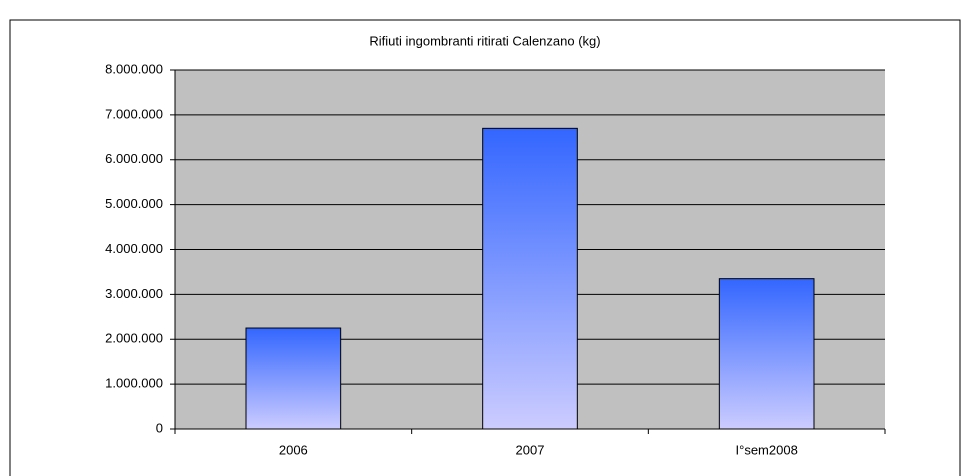 The width and height of the screenshot is (971, 476). Describe the element at coordinates (767, 449) in the screenshot. I see `x-tick-label: I°sem2008` at that location.